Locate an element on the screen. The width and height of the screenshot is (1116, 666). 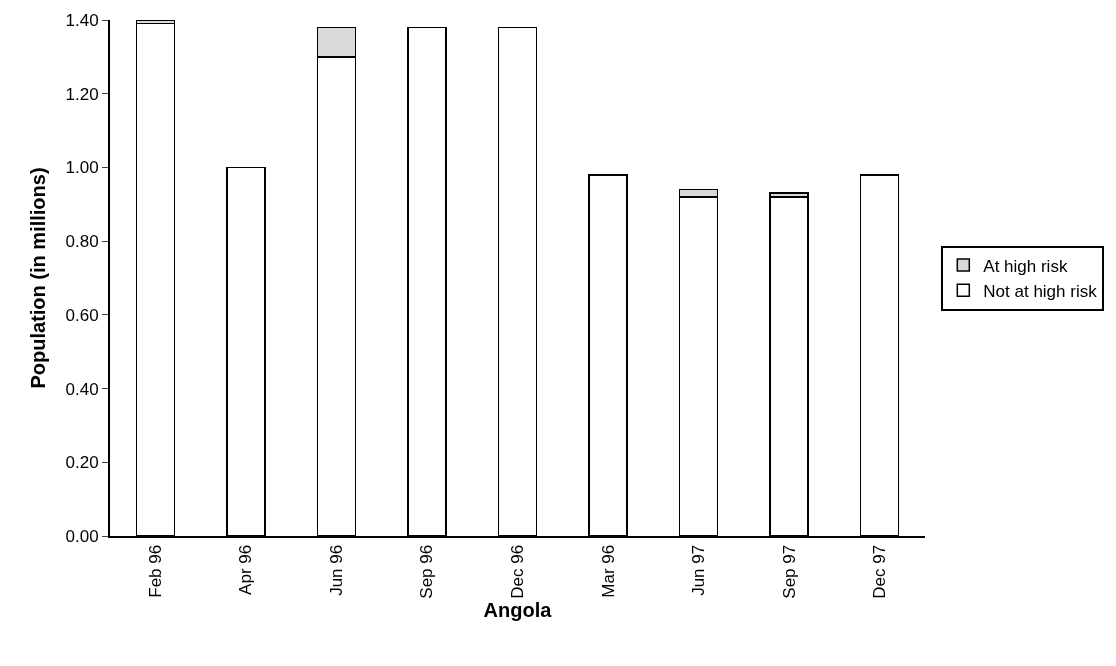
x-tick-label: Sep 96 is located at coordinates (427, 571).